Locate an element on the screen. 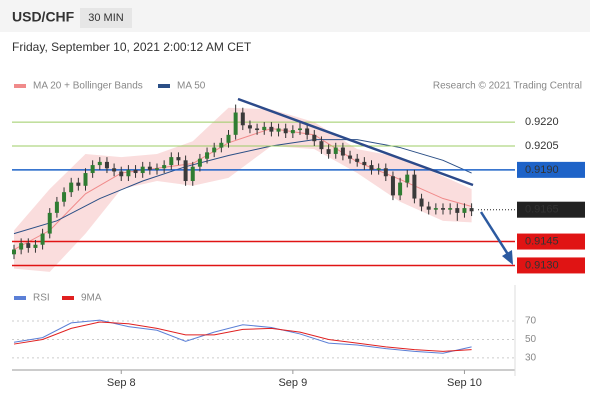  level-label: 0.9190 is located at coordinates (542, 170).